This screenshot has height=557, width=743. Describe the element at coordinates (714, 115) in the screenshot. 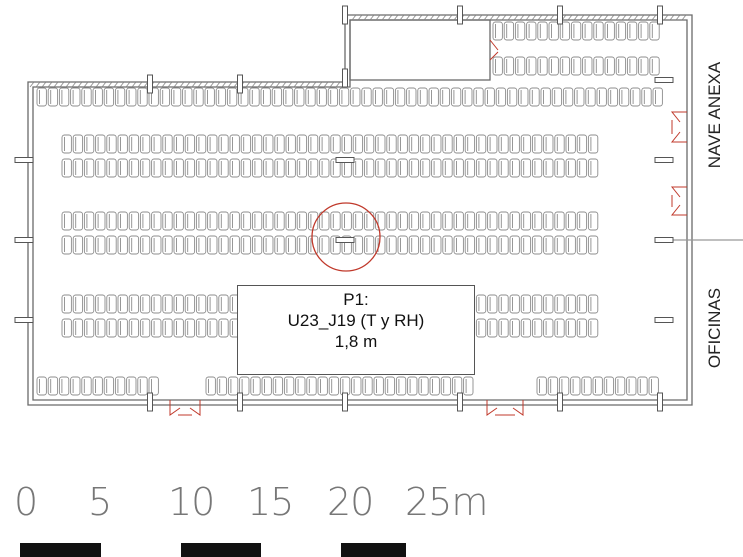

I see `label-nave-anexa: NAVE ANEXA` at that location.